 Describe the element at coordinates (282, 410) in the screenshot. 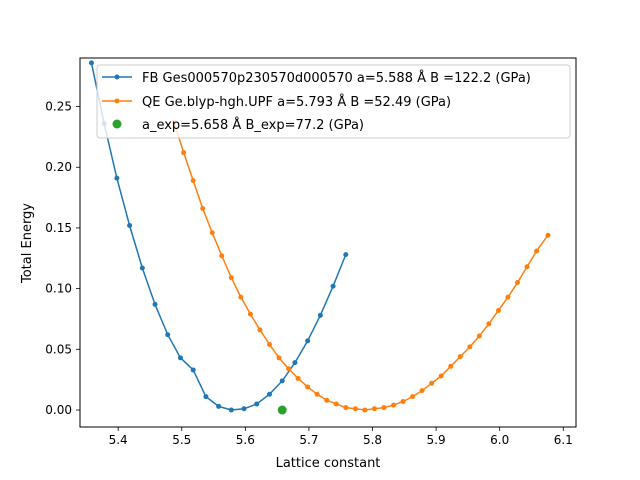

I see `series-2-point` at that location.